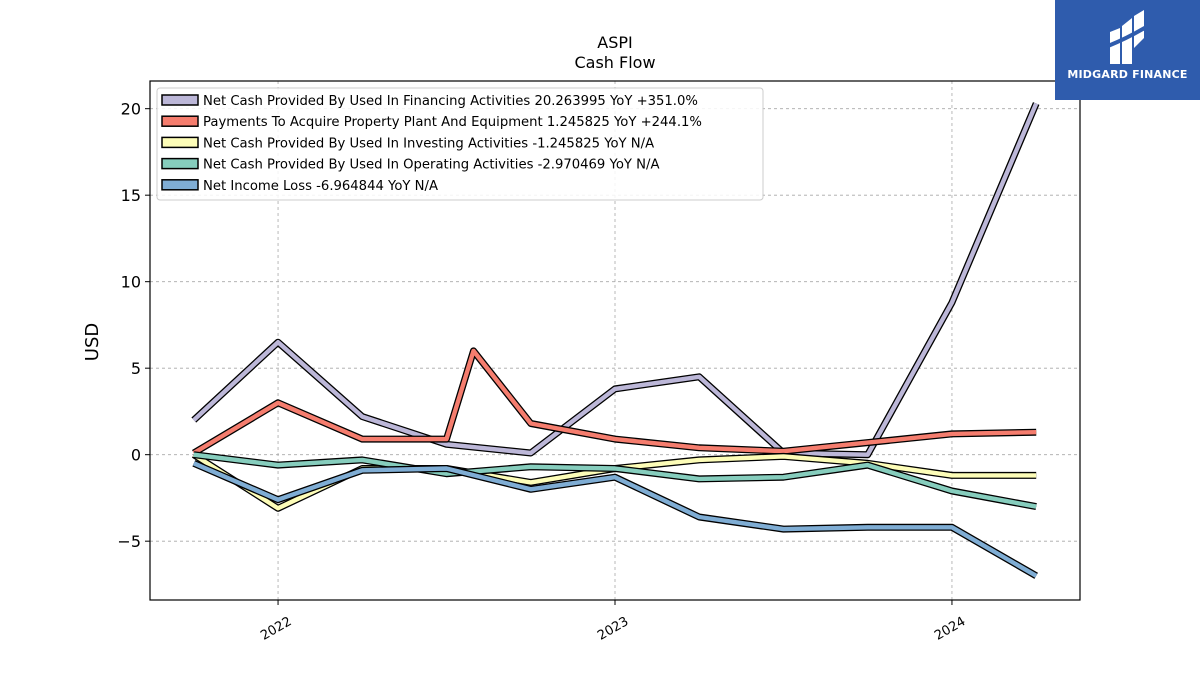 The image size is (1200, 675). What do you see at coordinates (276, 629) in the screenshot?
I see `x-tick-label: 2022` at bounding box center [276, 629].